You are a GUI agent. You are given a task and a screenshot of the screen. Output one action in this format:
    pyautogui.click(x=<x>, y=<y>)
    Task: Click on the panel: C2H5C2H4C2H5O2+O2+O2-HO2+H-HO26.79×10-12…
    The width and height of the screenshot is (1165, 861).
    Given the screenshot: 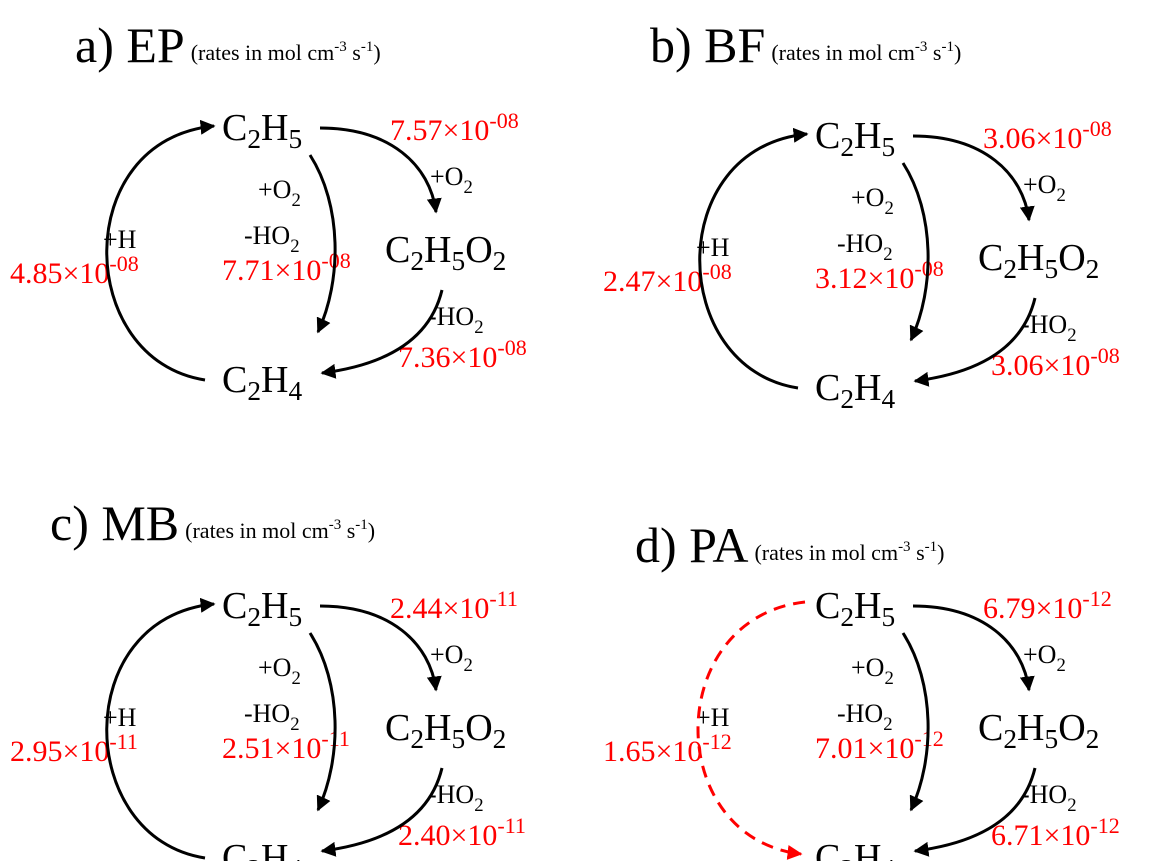 What is the action you would take?
    pyautogui.click(x=861, y=723)
    